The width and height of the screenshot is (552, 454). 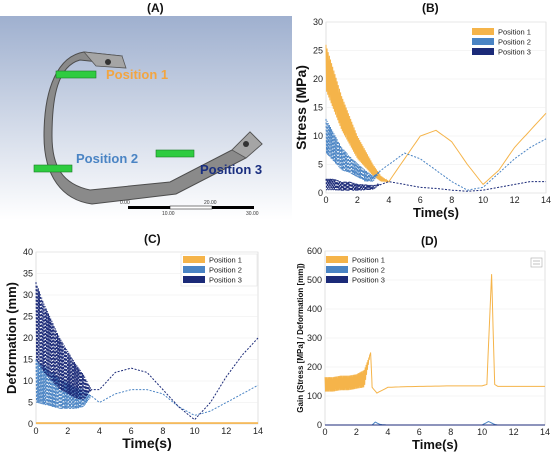 I want to click on d-x-tick-label: 10, so click(x=482, y=432).